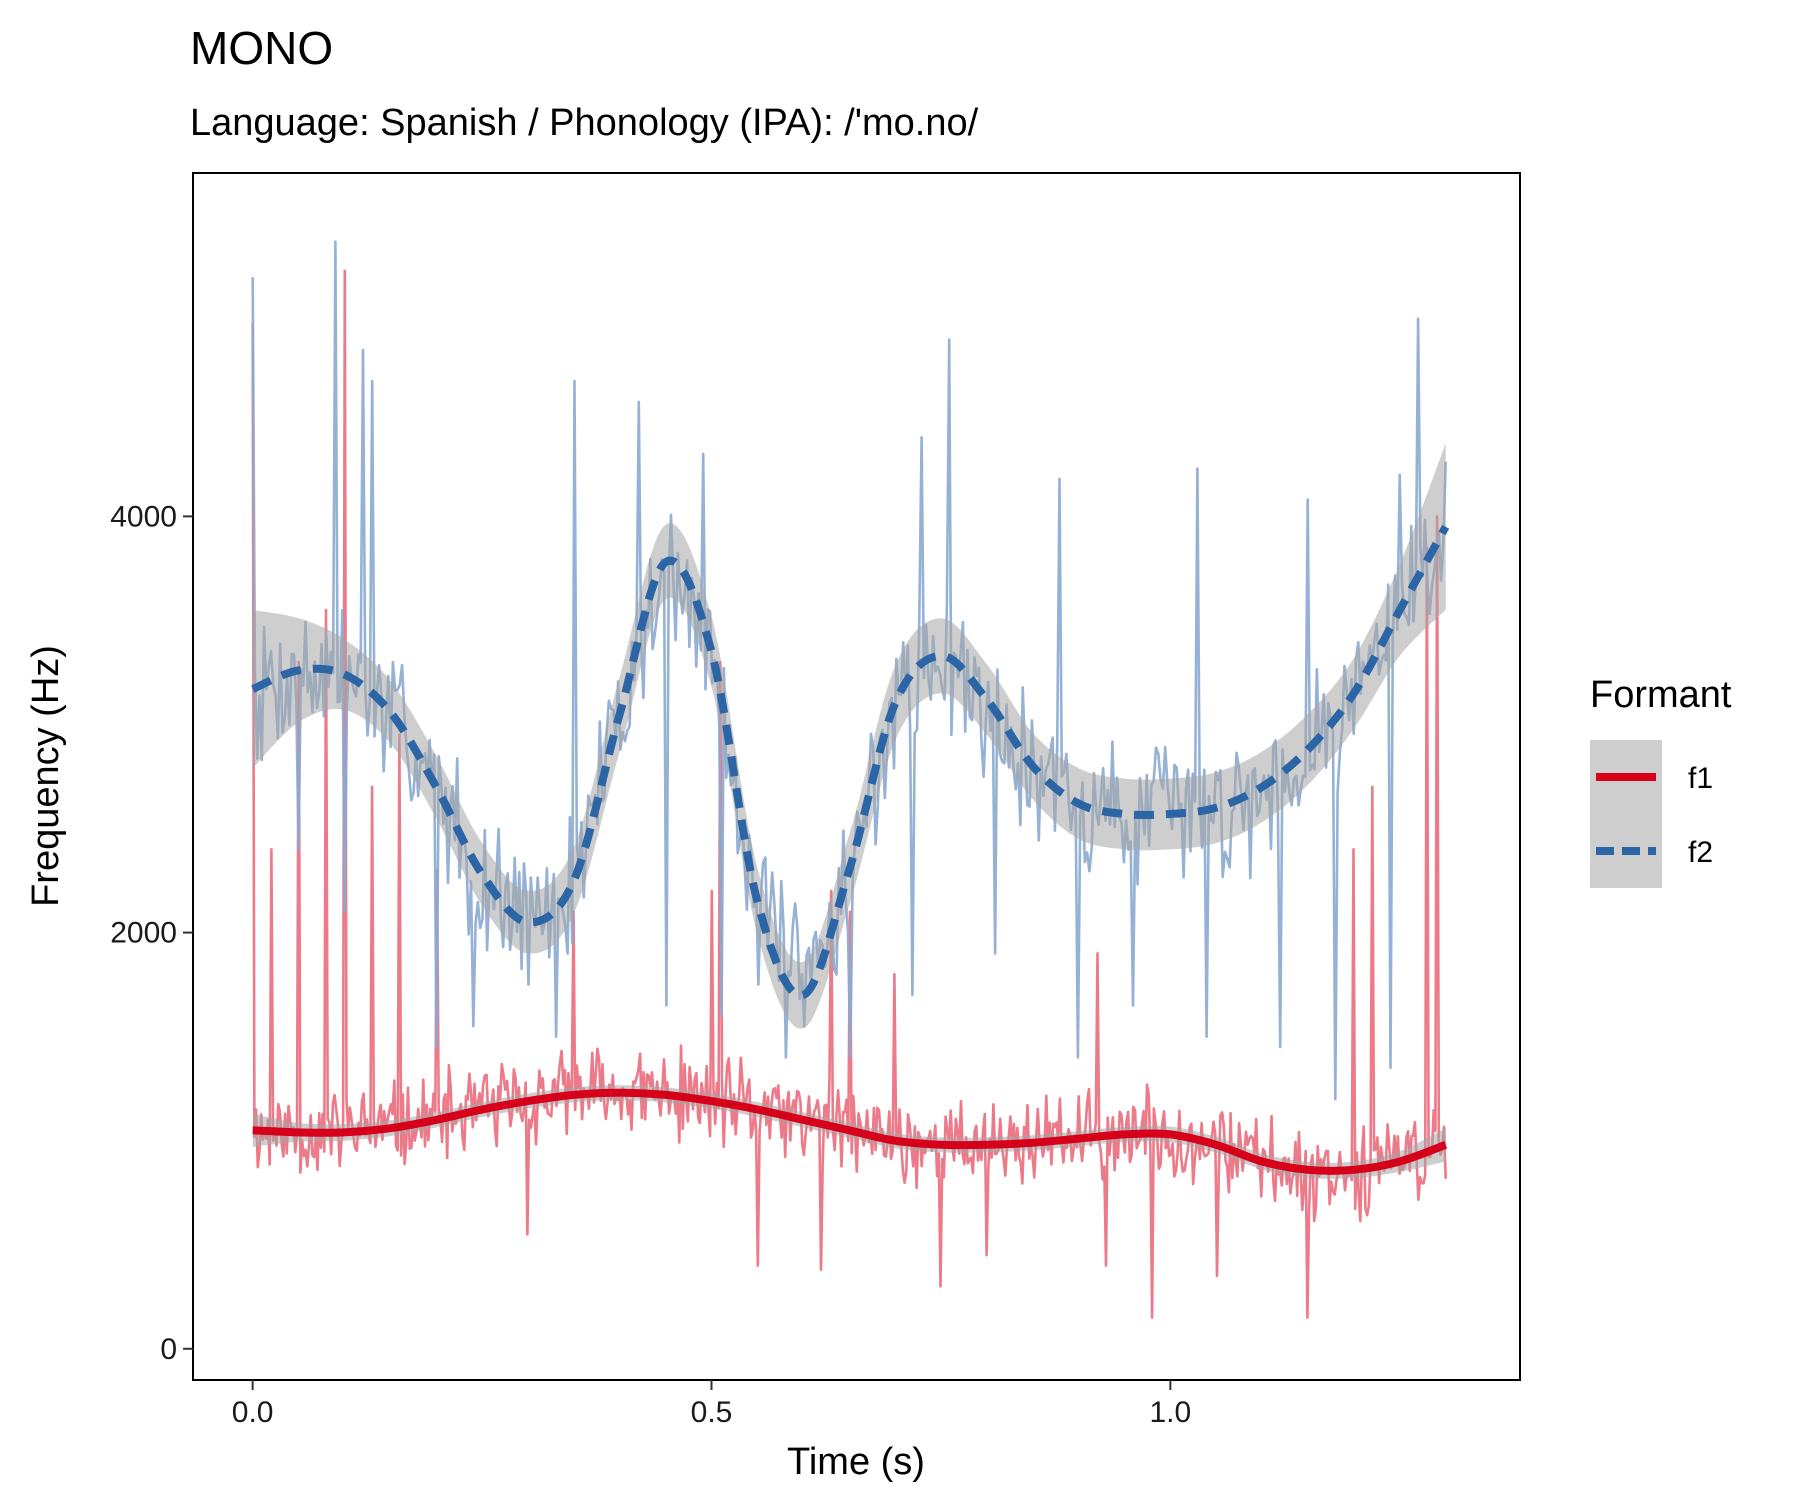 The image size is (1800, 1500). Describe the element at coordinates (261, 48) in the screenshot. I see `chart-title: MONO` at that location.